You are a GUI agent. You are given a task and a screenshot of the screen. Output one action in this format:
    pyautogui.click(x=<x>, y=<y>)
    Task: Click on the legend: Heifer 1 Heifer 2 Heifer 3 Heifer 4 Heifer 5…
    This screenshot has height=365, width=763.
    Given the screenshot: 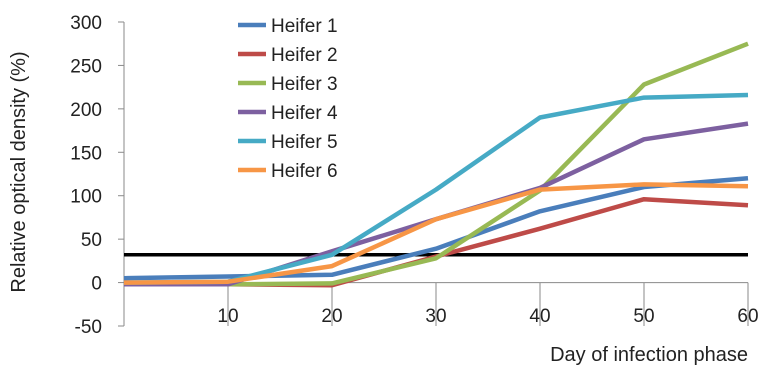 What is the action you would take?
    pyautogui.click(x=288, y=99)
    